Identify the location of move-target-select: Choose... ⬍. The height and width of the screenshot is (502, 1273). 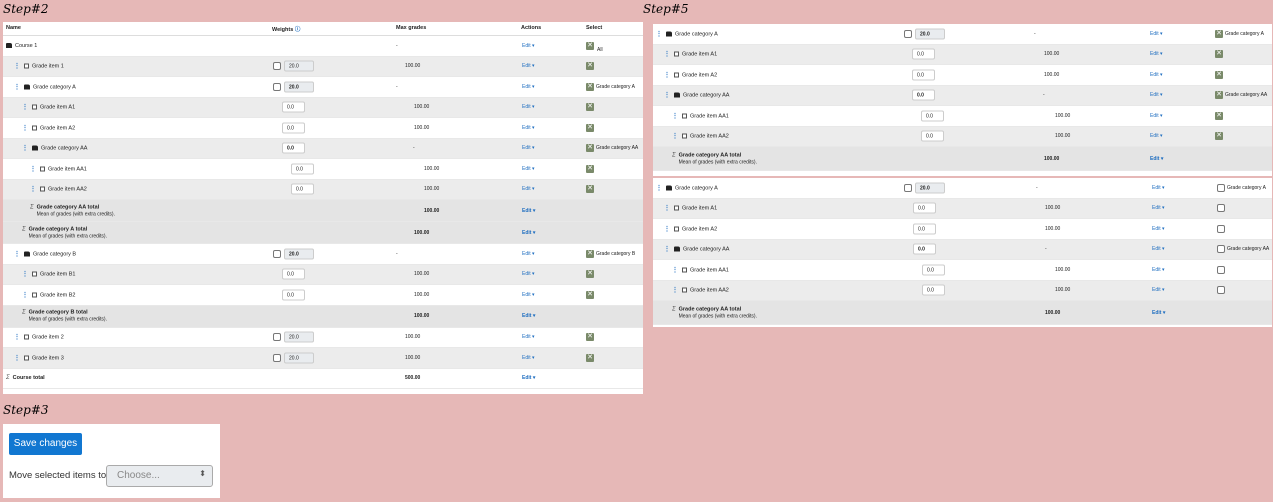
(159, 476).